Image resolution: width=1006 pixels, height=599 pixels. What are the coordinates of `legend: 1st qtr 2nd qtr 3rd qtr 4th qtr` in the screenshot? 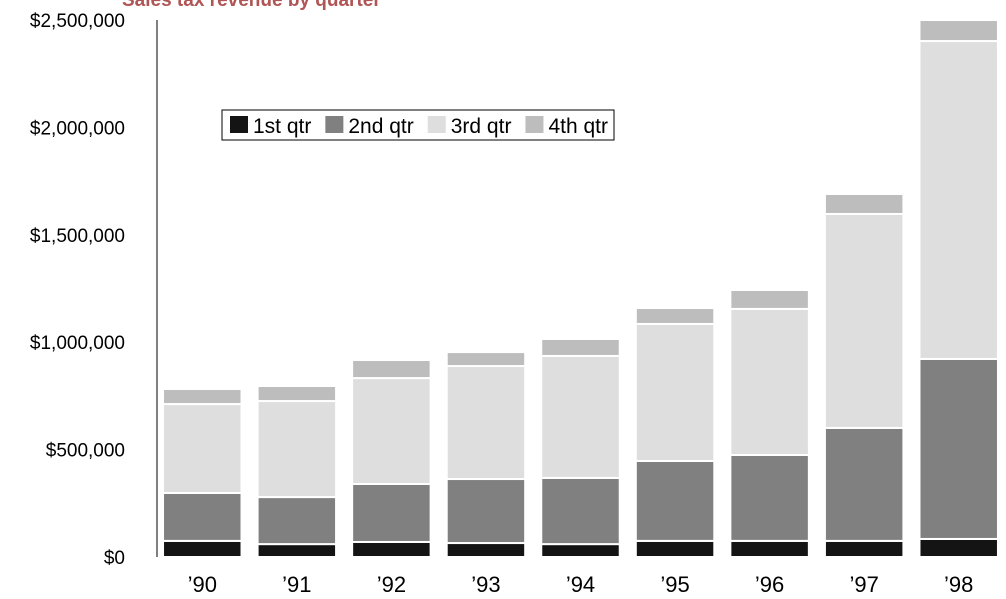 It's located at (418, 125).